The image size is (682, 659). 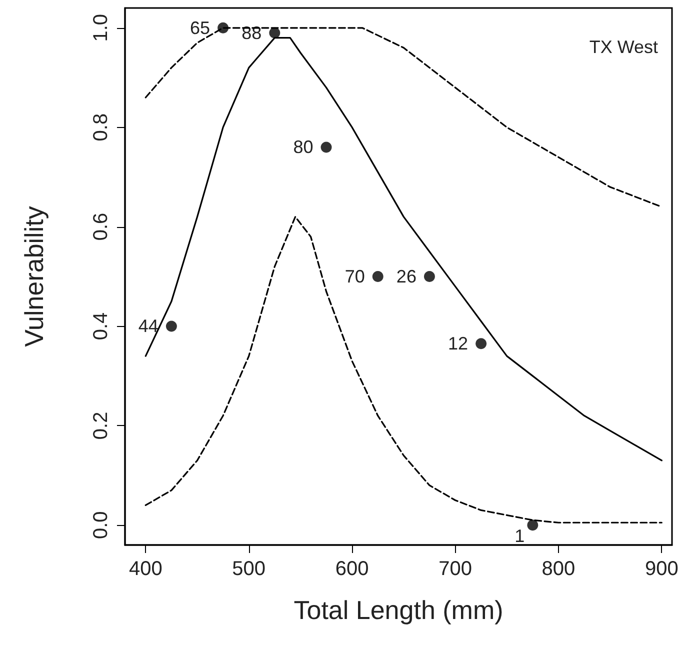 What do you see at coordinates (101, 525) in the screenshot?
I see `y-tick-label: 0.0` at bounding box center [101, 525].